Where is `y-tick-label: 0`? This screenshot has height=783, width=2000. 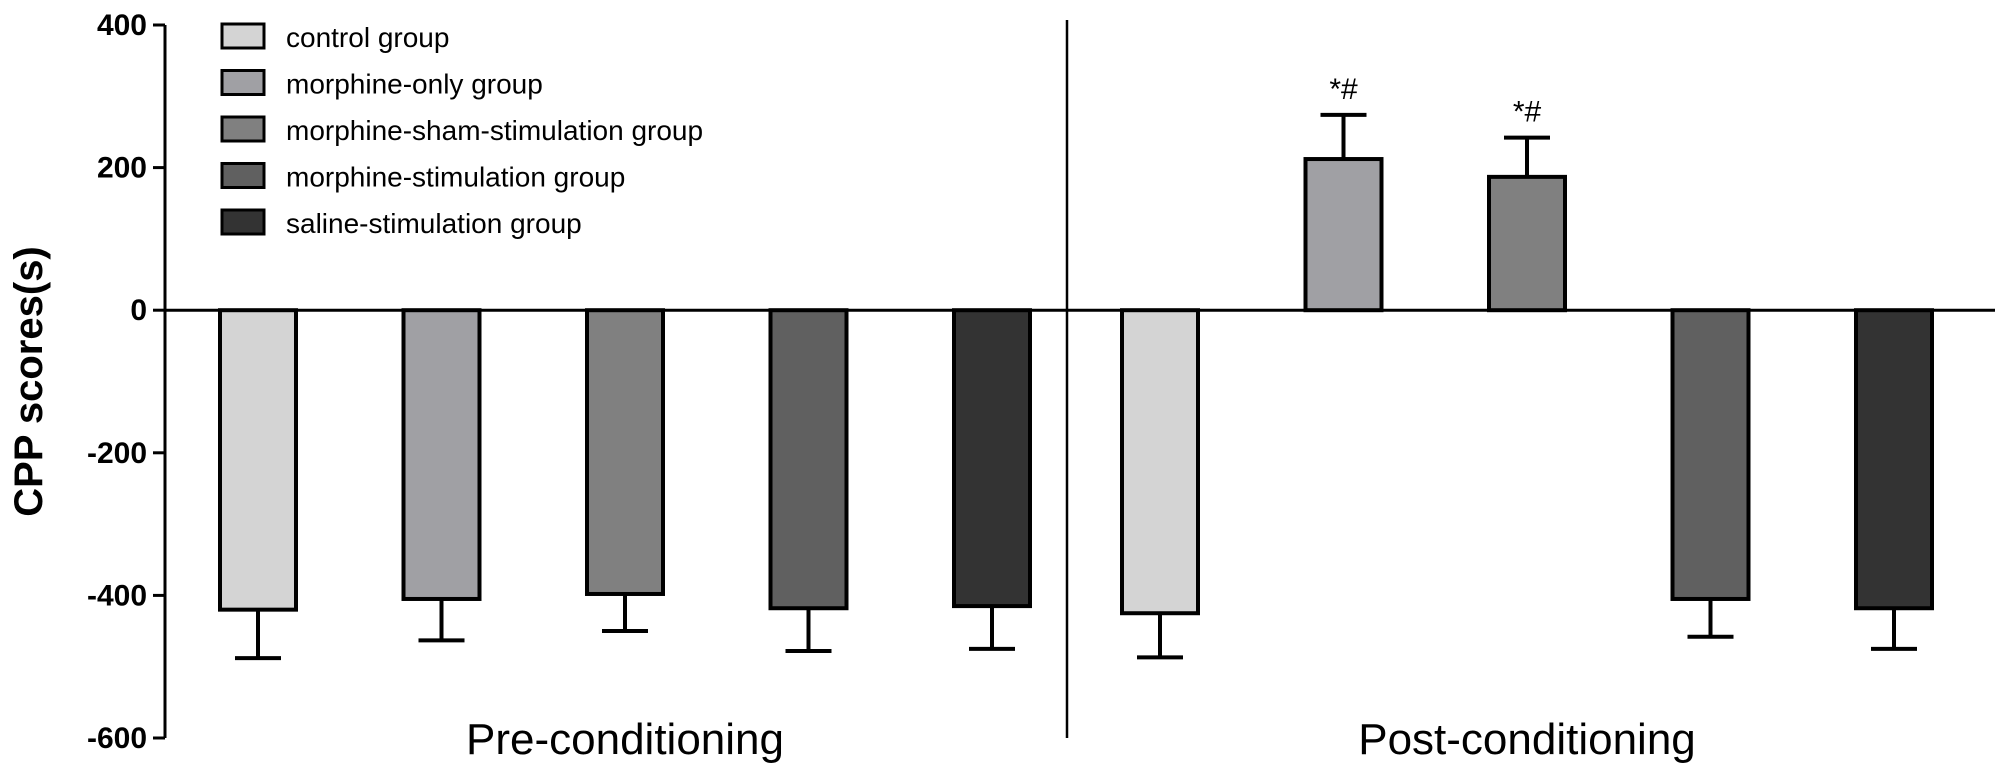 y-tick-label: 0 is located at coordinates (138, 310).